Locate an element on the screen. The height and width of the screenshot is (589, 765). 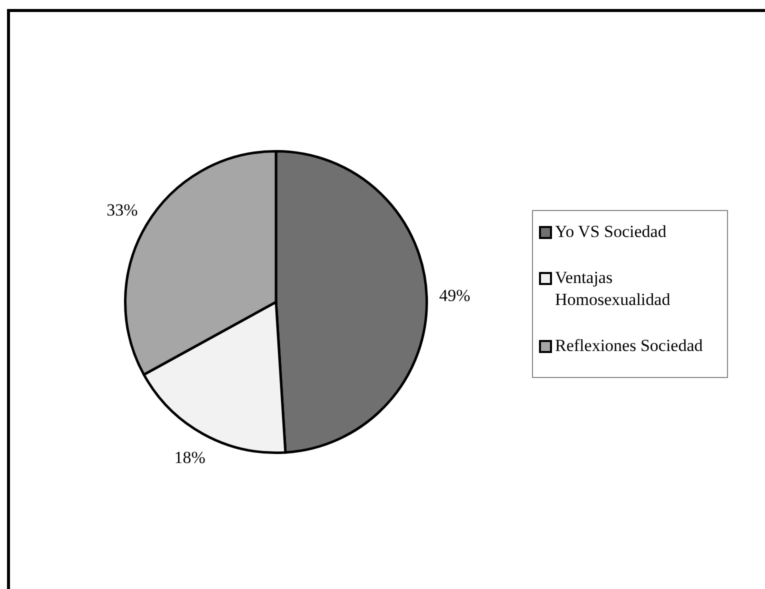
legend-label: Reflexiones Sociedad is located at coordinates (629, 346).